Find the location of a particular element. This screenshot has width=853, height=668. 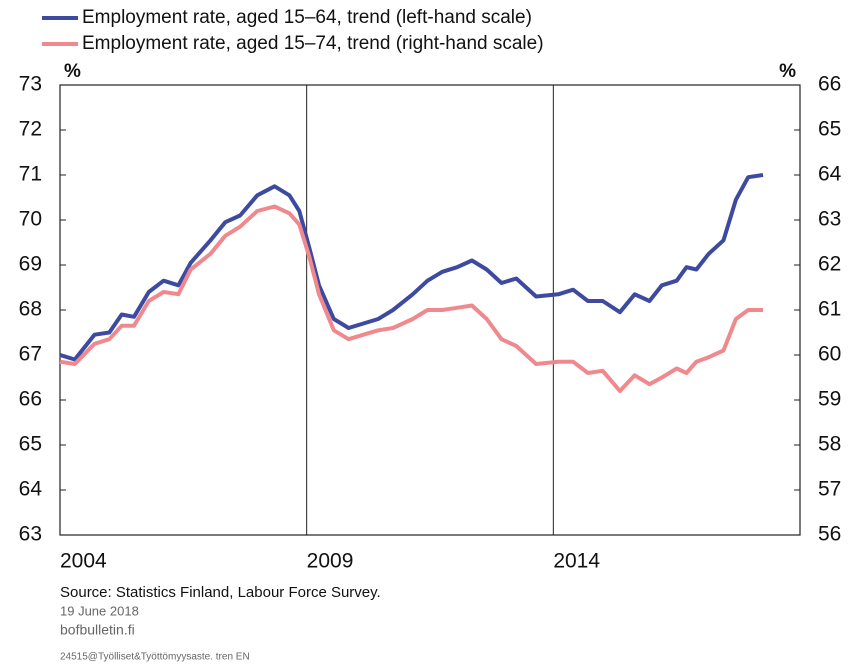

y-tick-label: 73 is located at coordinates (30, 84).